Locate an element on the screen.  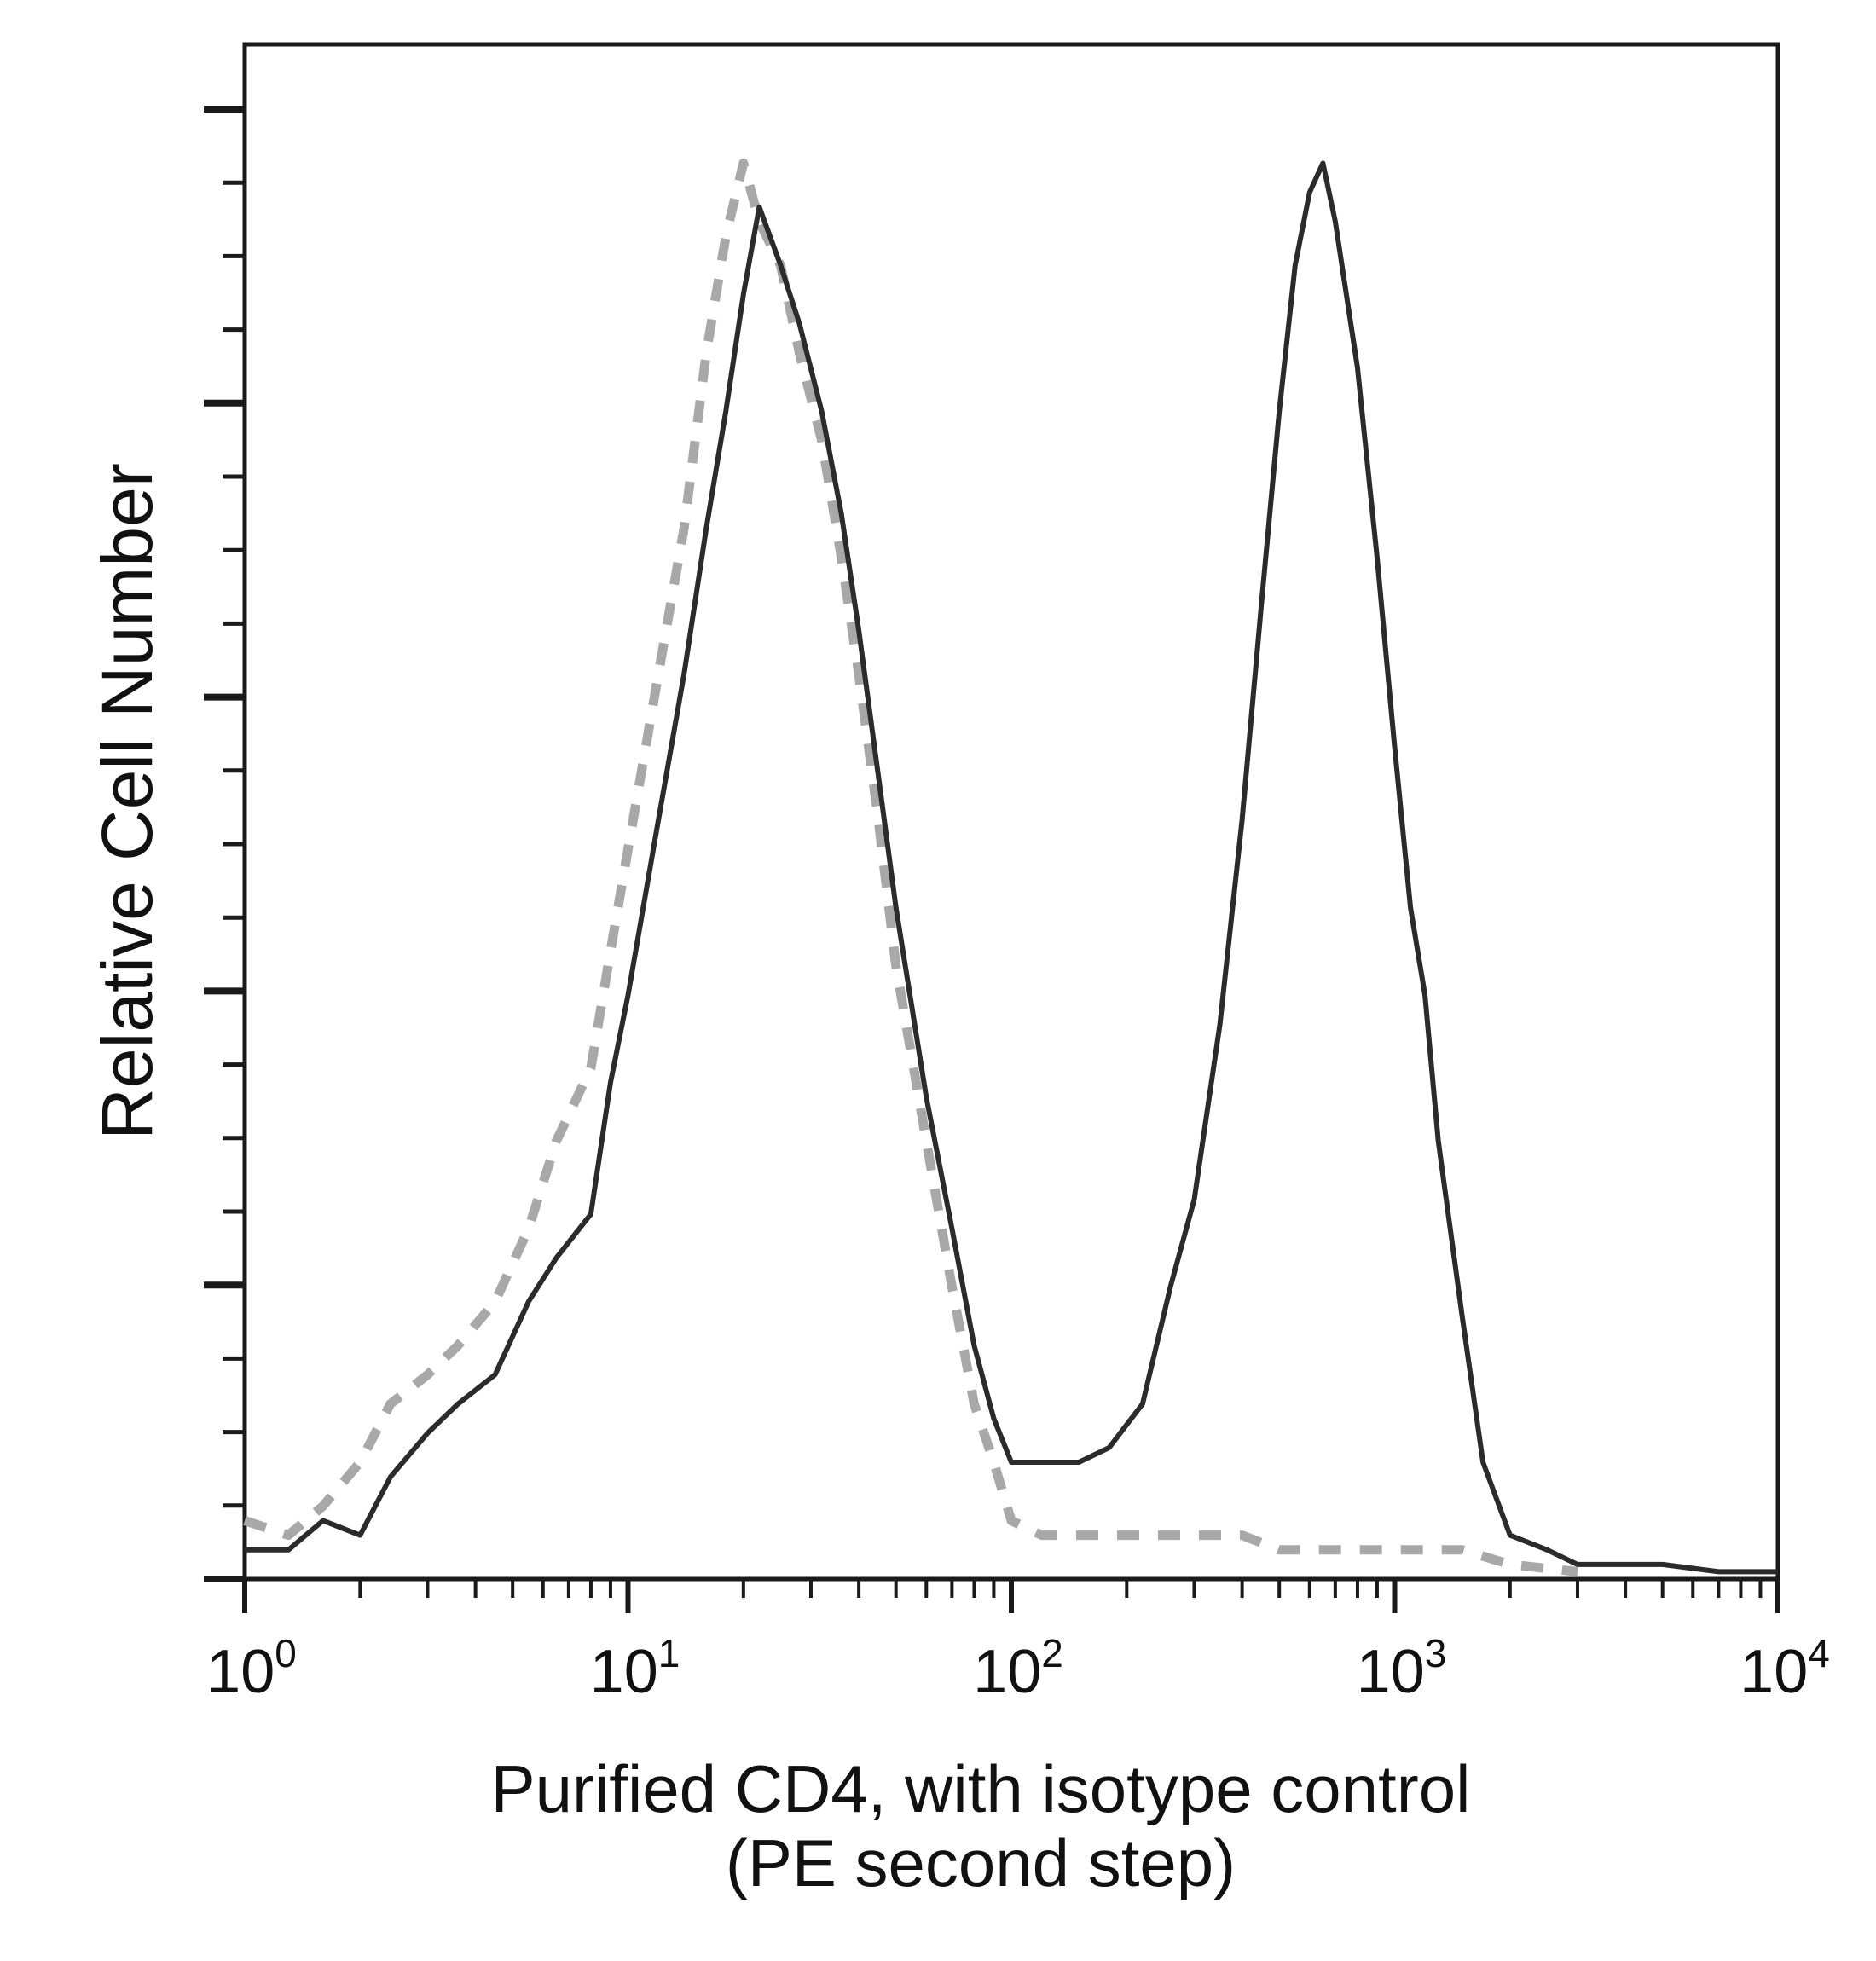
x-tick-label: 10⁴ is located at coordinates (1785, 1668).